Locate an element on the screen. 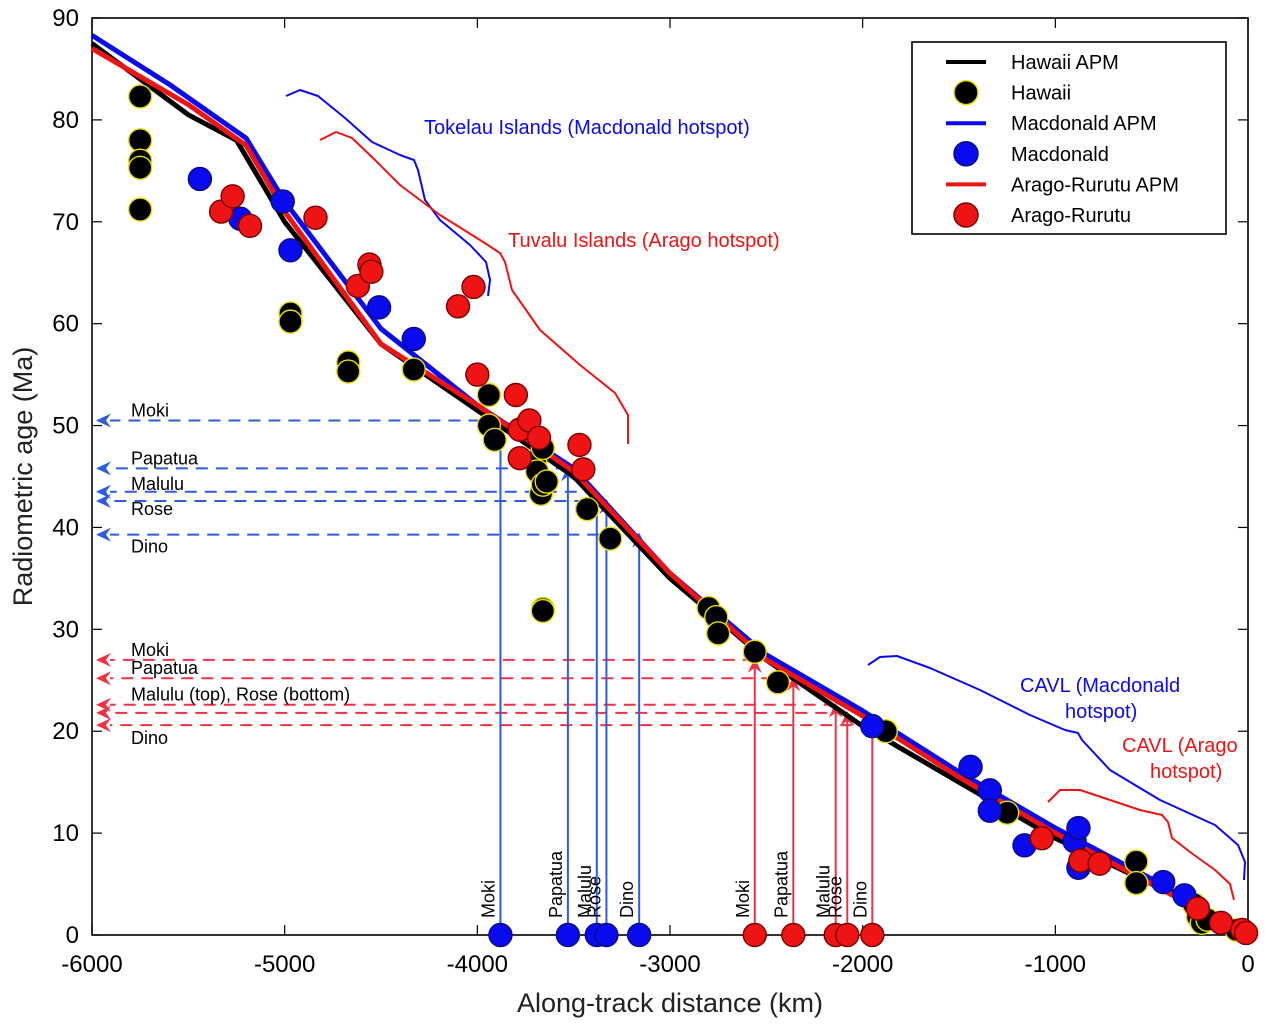 The height and width of the screenshot is (1026, 1265). cavl-macdonald-bracket is located at coordinates (1056, 768).